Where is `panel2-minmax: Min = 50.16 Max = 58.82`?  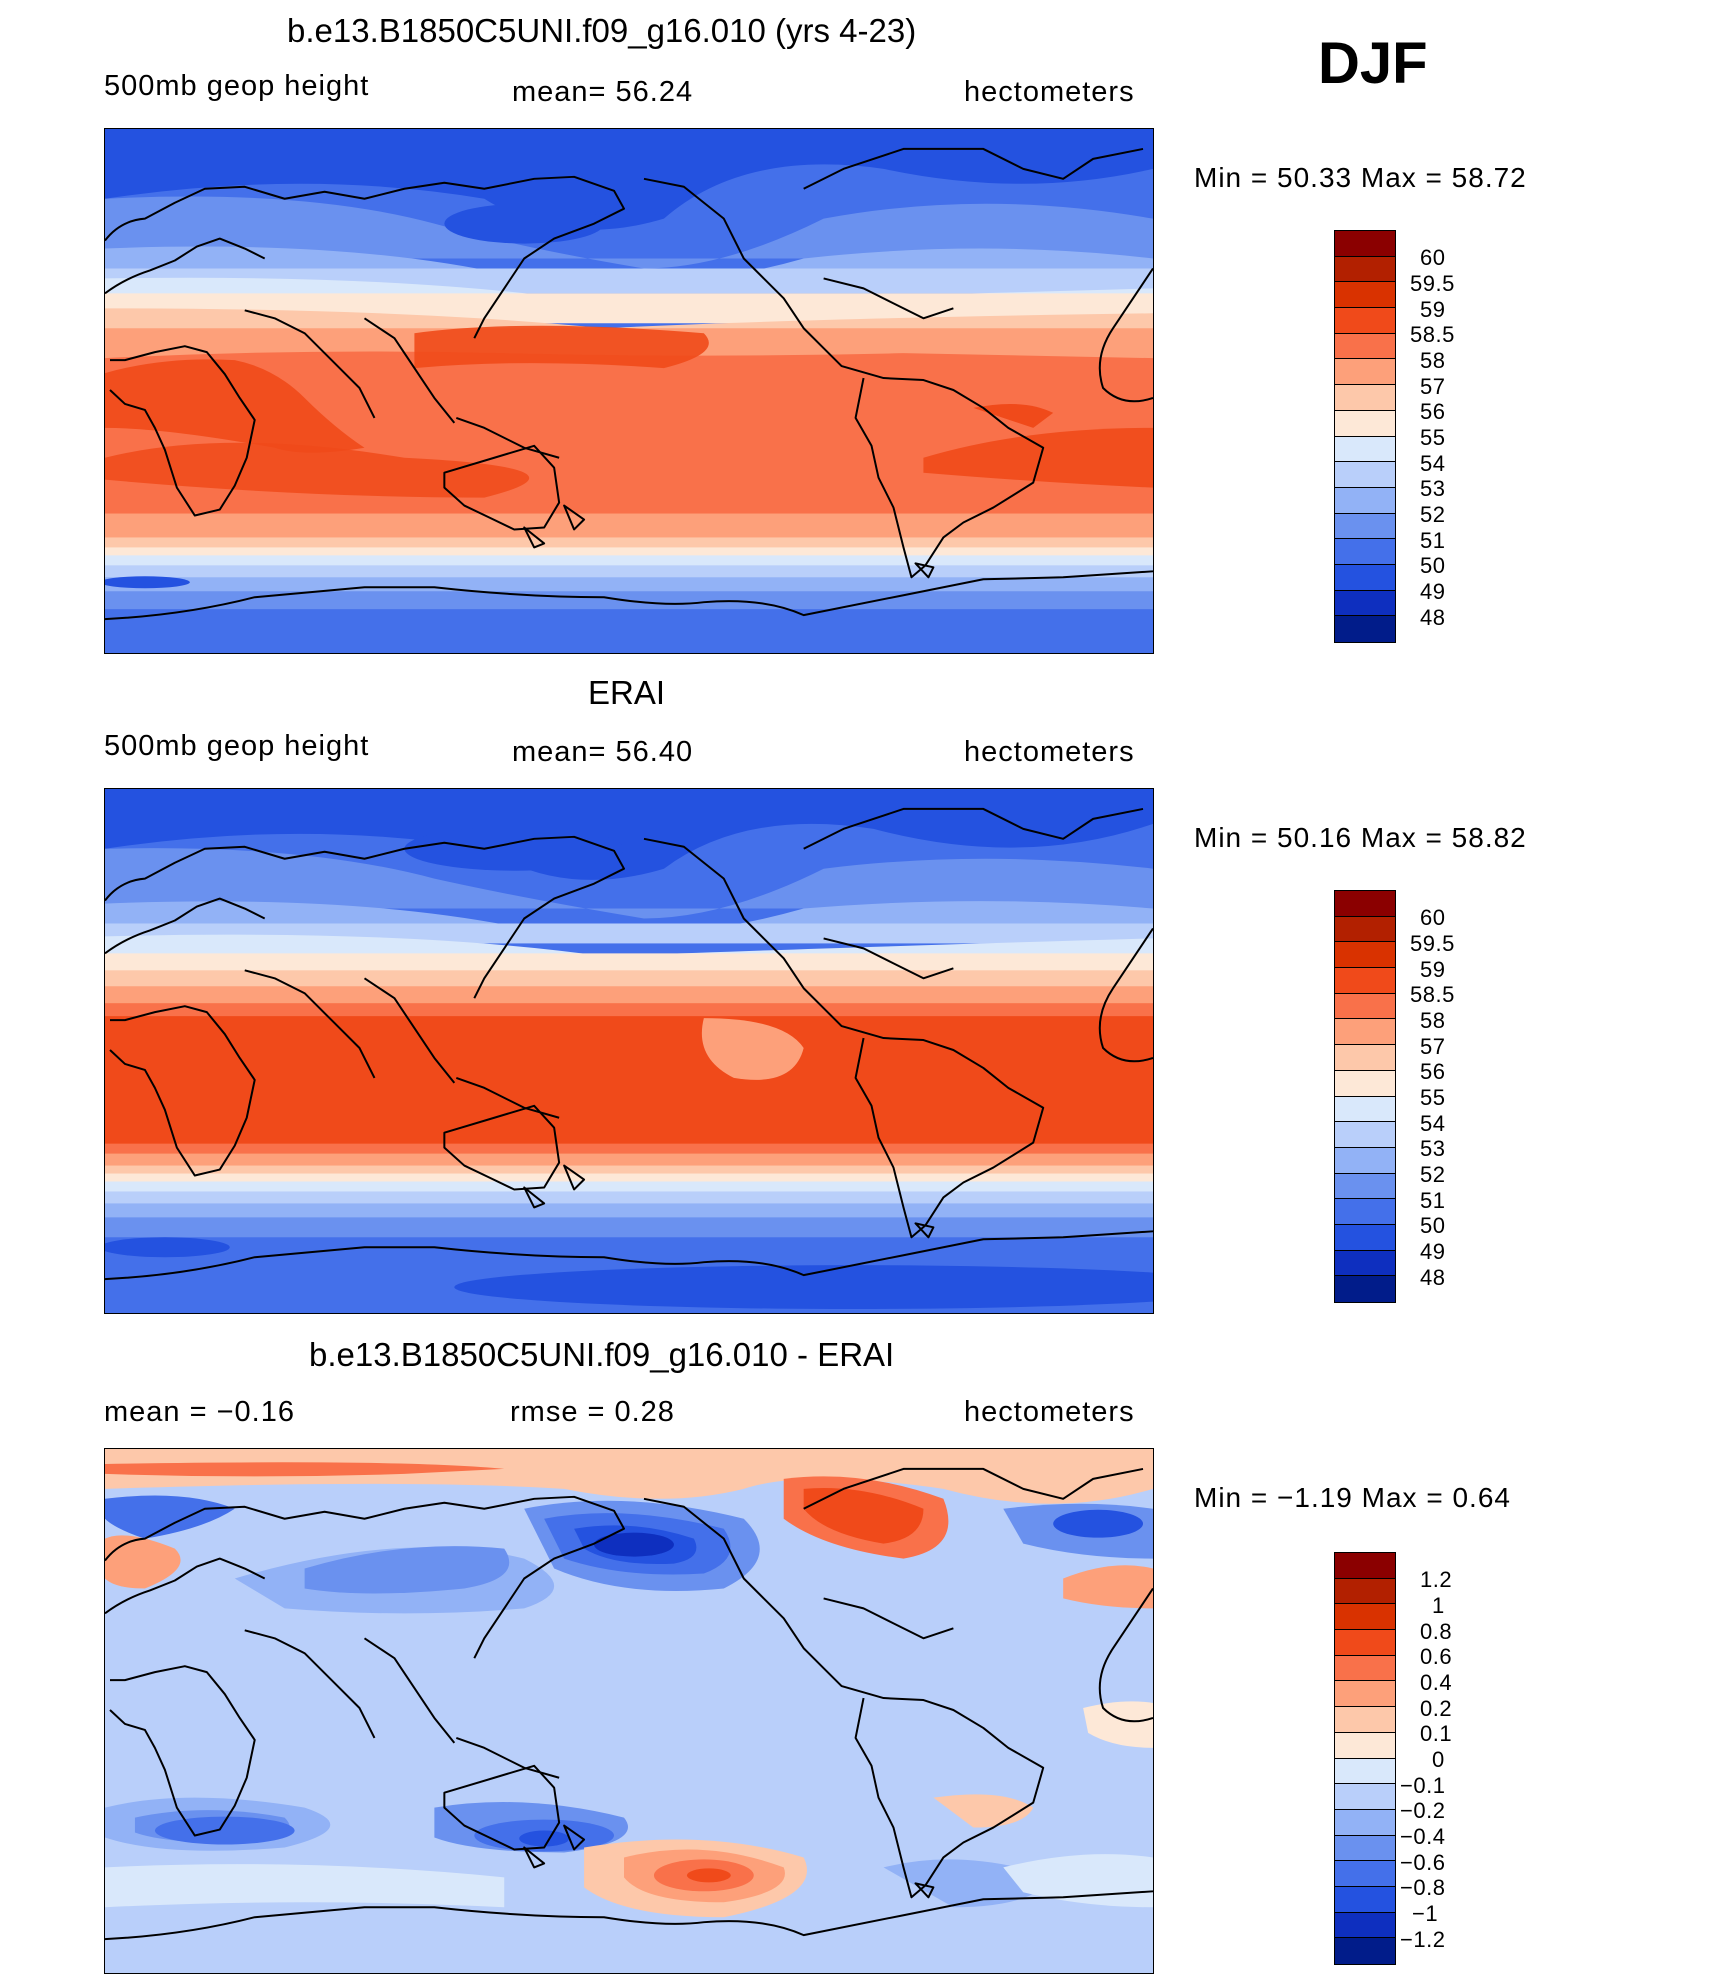 panel2-minmax: Min = 50.16 Max = 58.82 is located at coordinates (1360, 837).